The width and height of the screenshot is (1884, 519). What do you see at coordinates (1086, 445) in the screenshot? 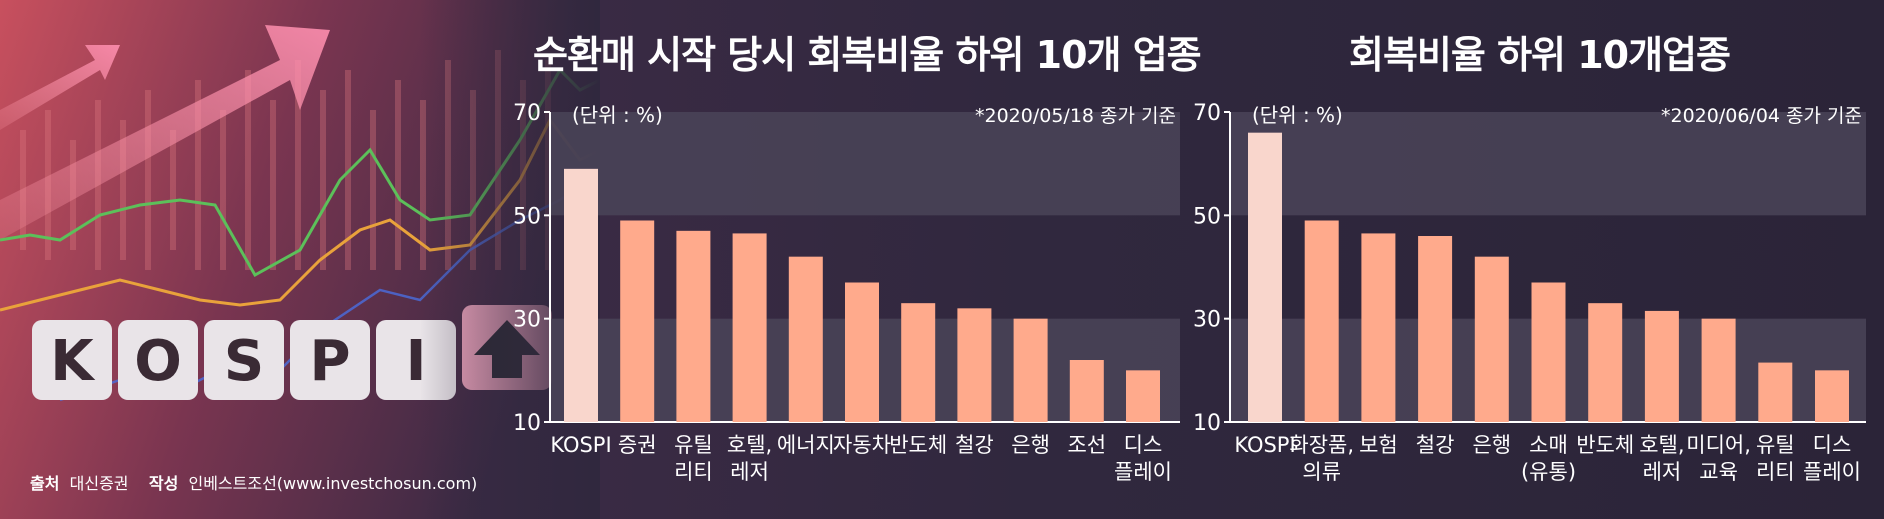
I see `x-tick-label: 조선` at bounding box center [1086, 445].